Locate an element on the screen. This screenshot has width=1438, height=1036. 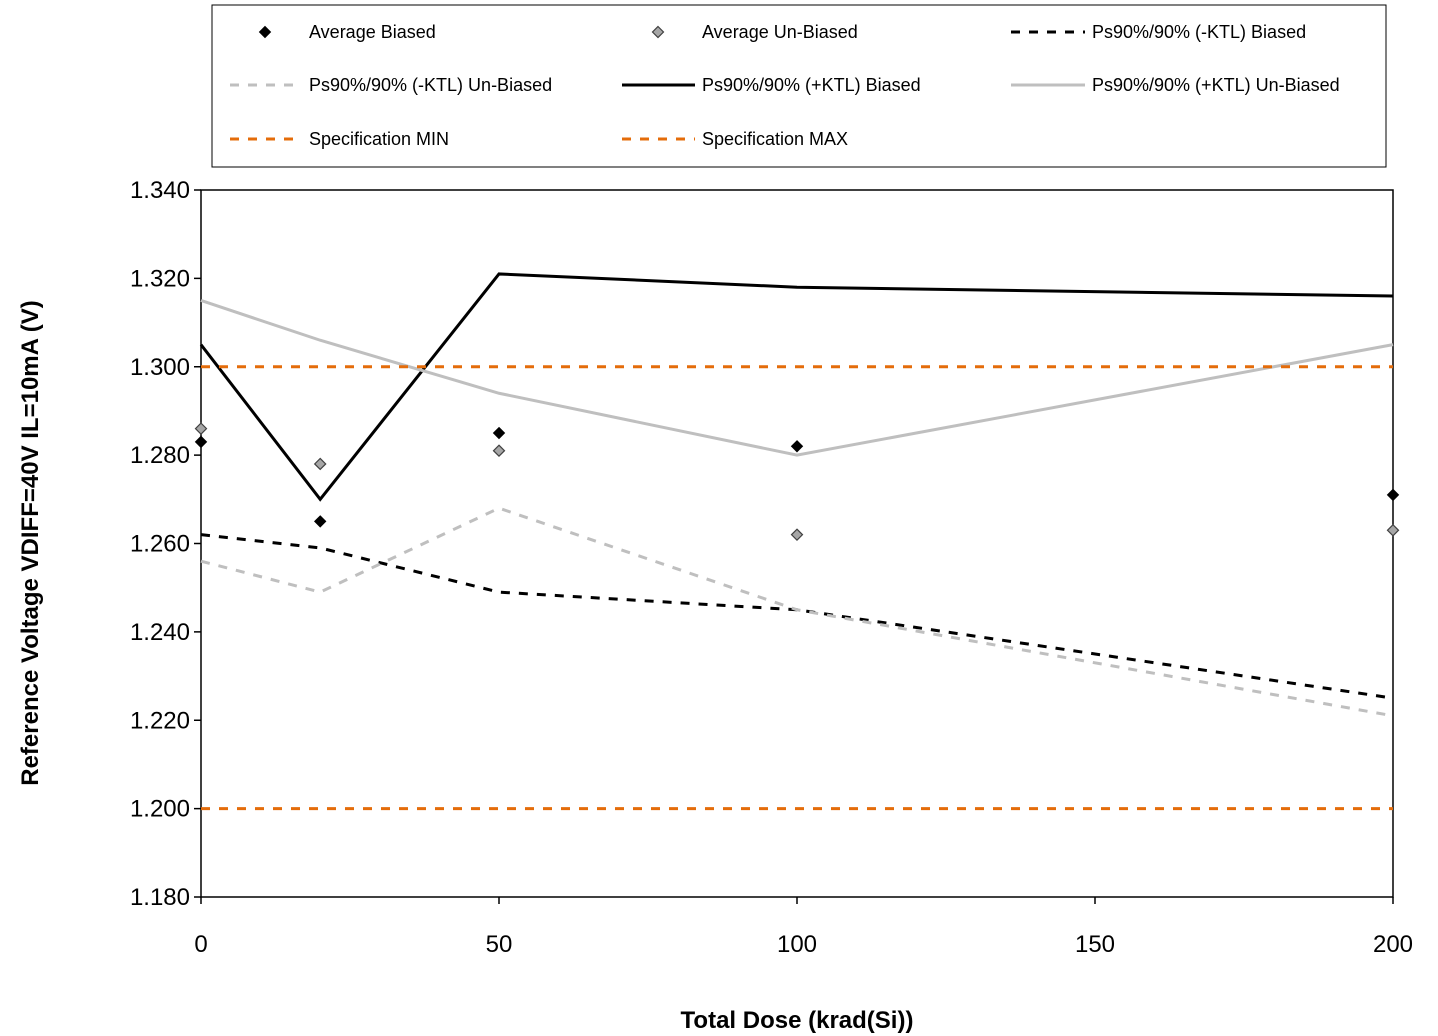
y-tick-label: 1.240 is located at coordinates (160, 632).